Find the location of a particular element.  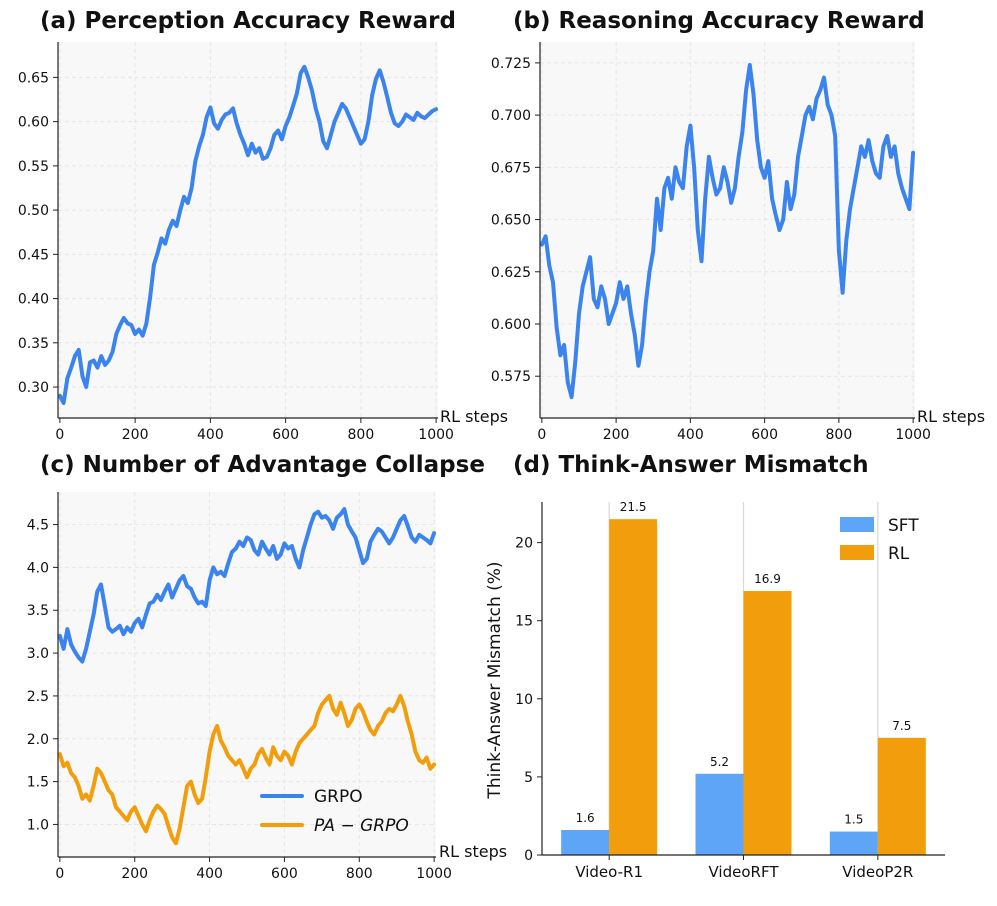

bar-sft-videorft is located at coordinates (719, 814).